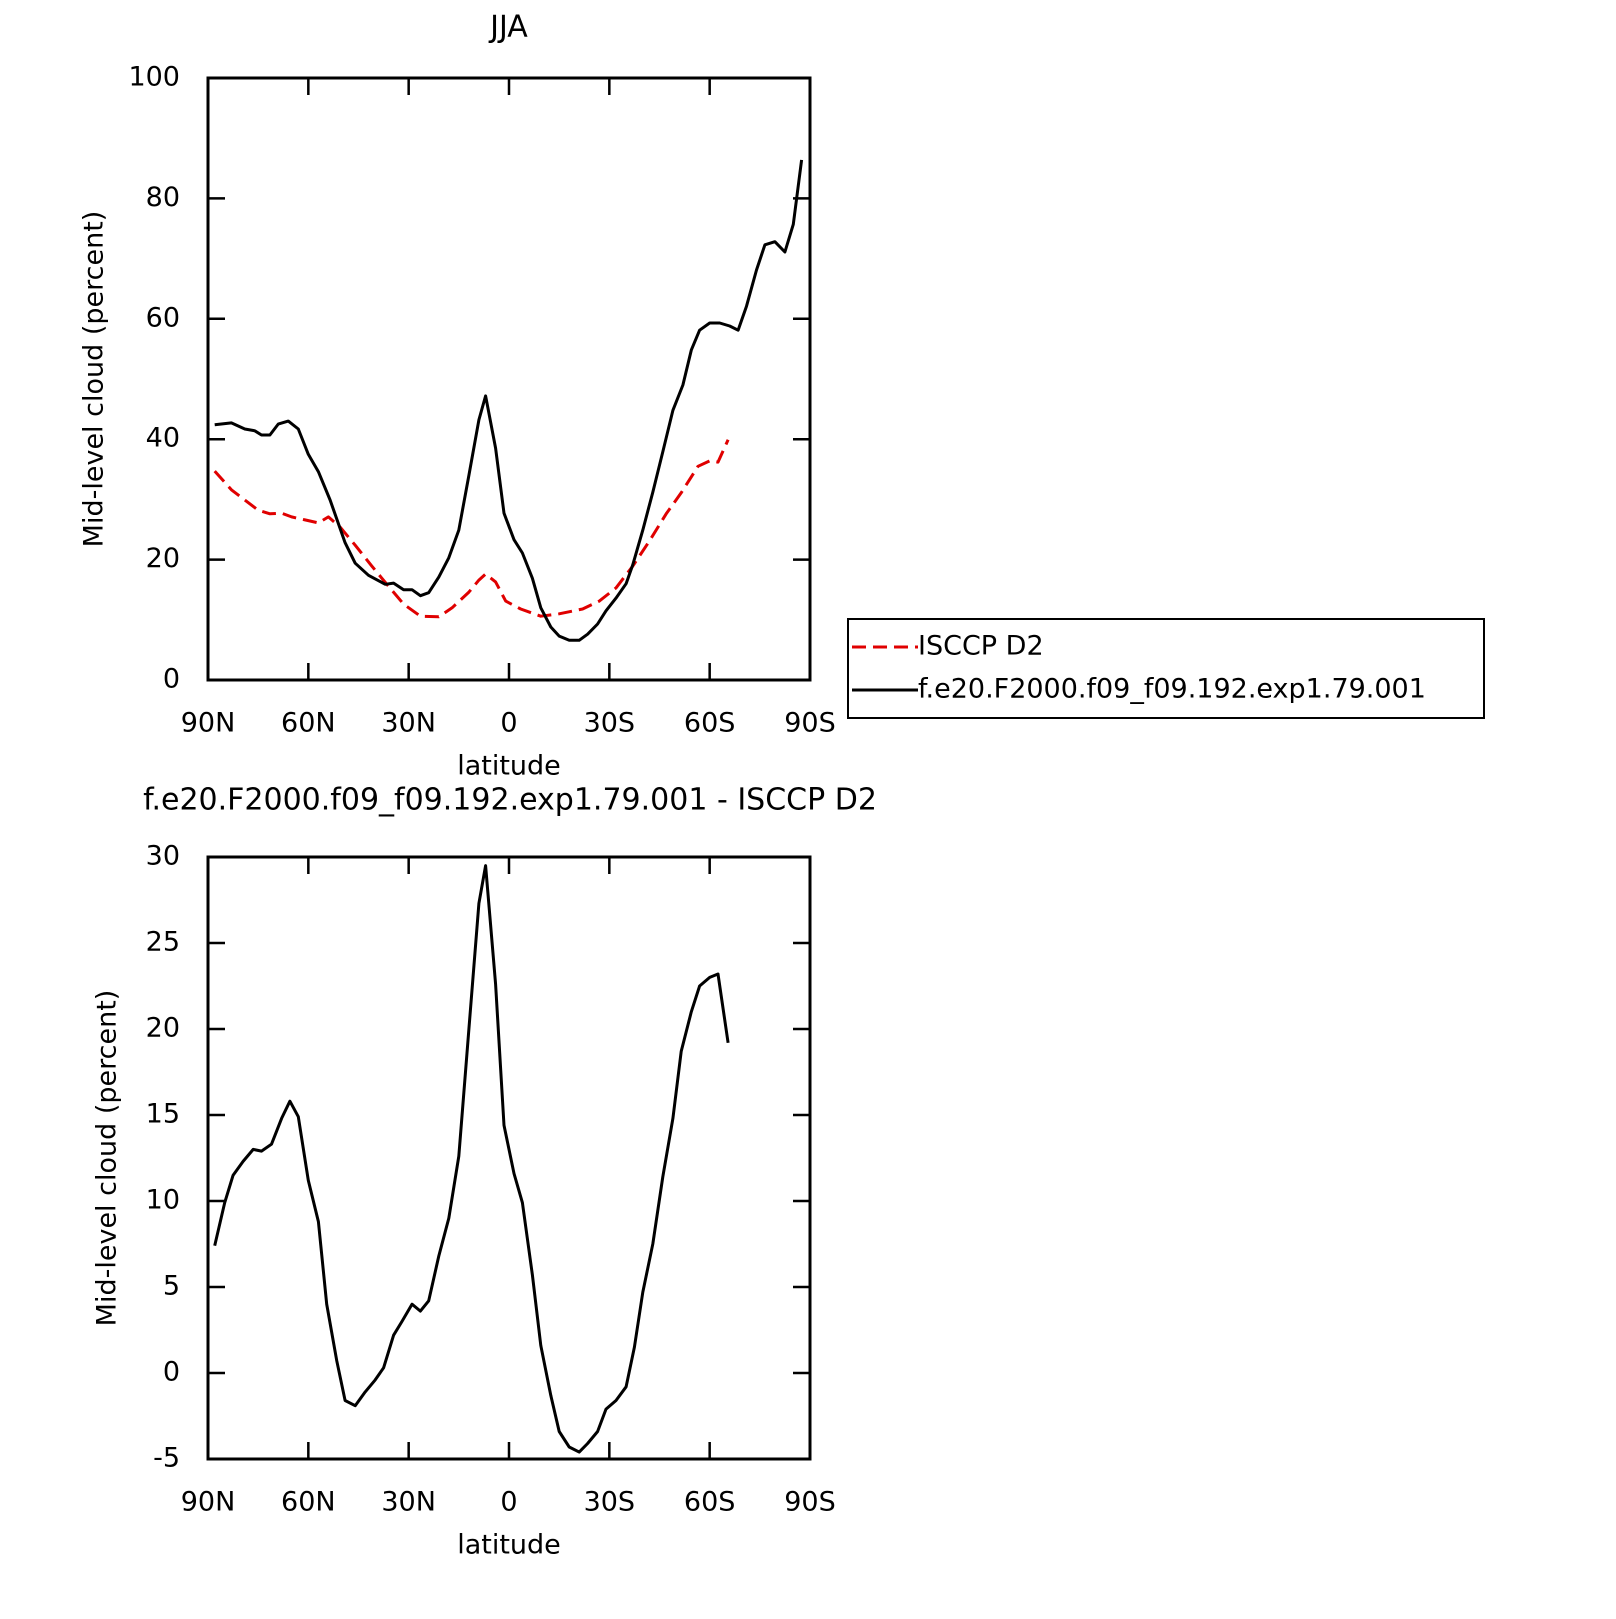 Image resolution: width=1616 pixels, height=1619 pixels. I want to click on y-tick-label: 15, so click(163, 1114).